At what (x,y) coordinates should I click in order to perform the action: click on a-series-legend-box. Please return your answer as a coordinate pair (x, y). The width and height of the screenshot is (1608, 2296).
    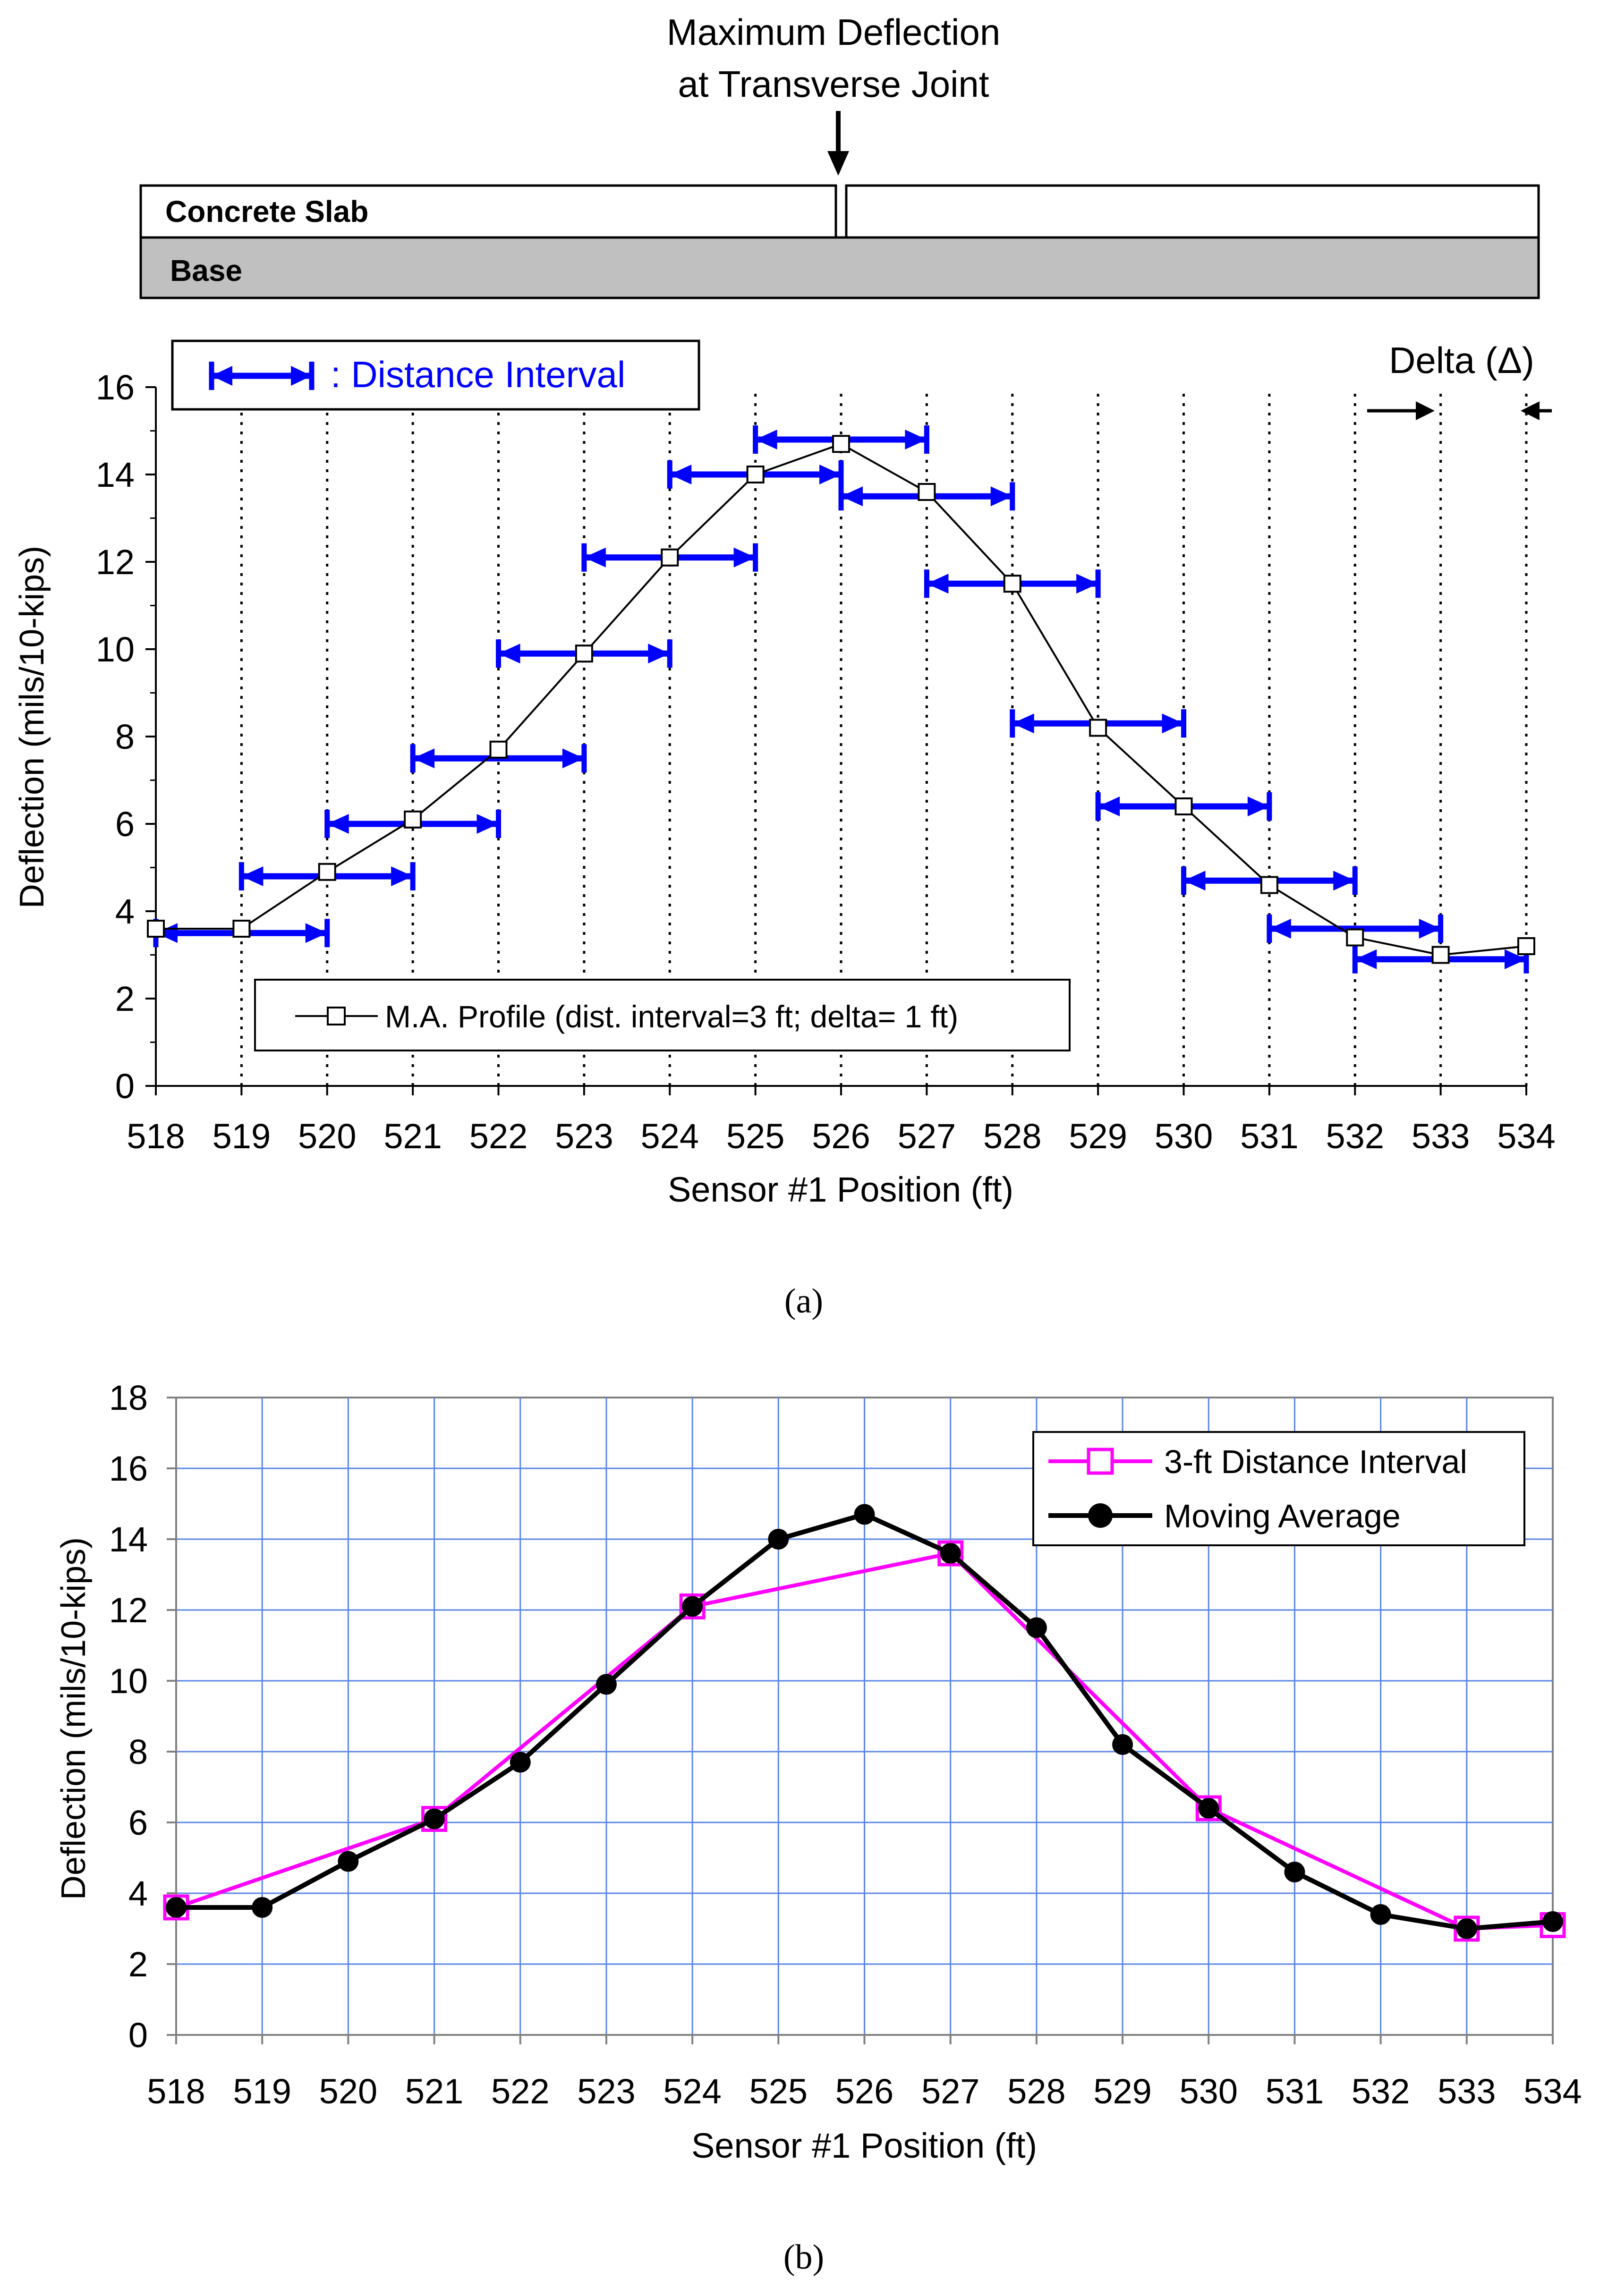
    Looking at the image, I should click on (662, 1015).